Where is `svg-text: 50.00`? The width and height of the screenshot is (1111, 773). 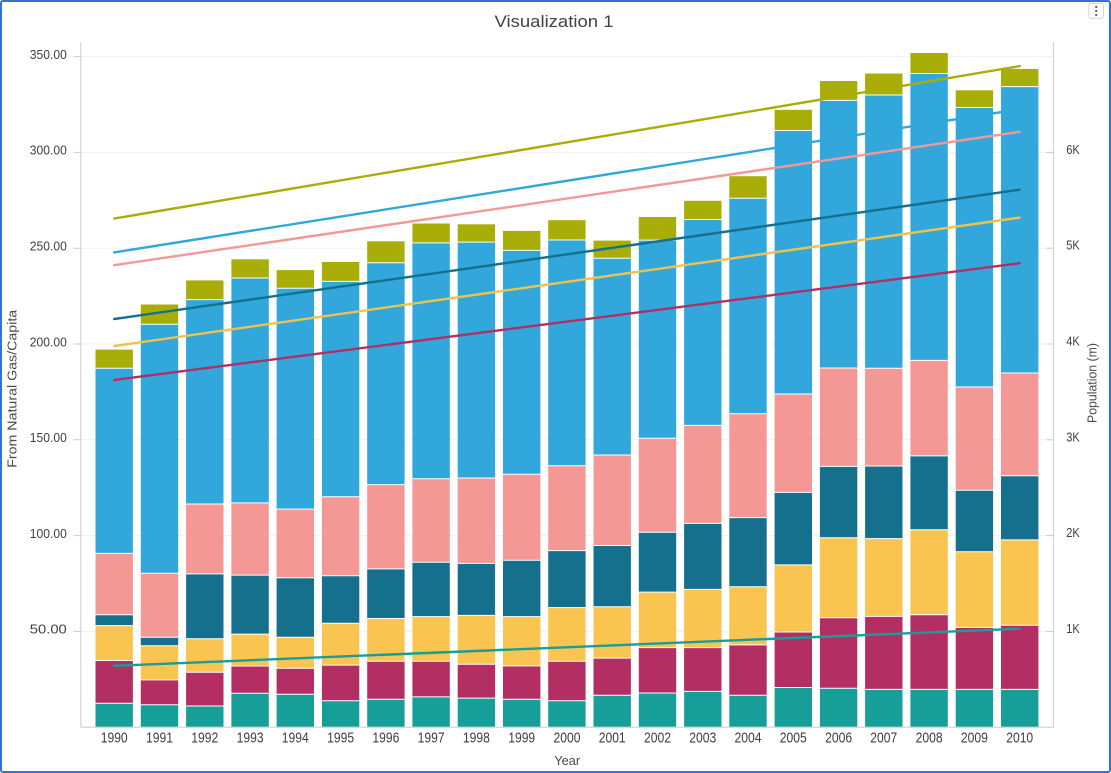
svg-text: 50.00 is located at coordinates (48, 629).